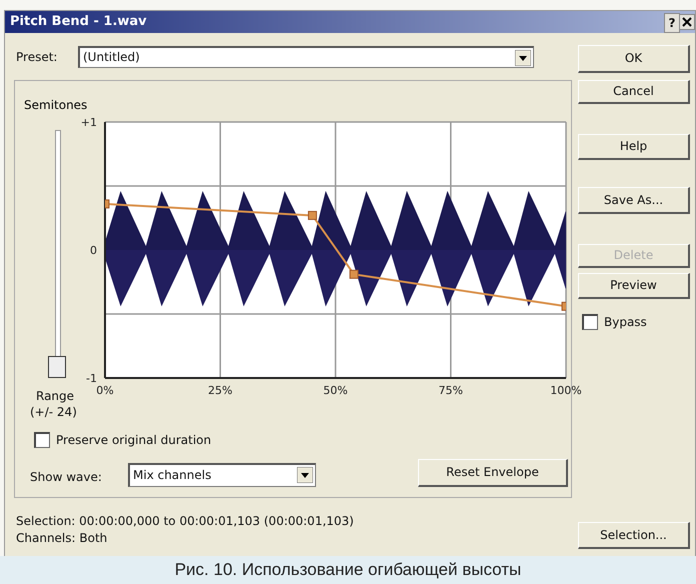  Describe the element at coordinates (492, 472) in the screenshot. I see `text: Reset Envelope` at that location.